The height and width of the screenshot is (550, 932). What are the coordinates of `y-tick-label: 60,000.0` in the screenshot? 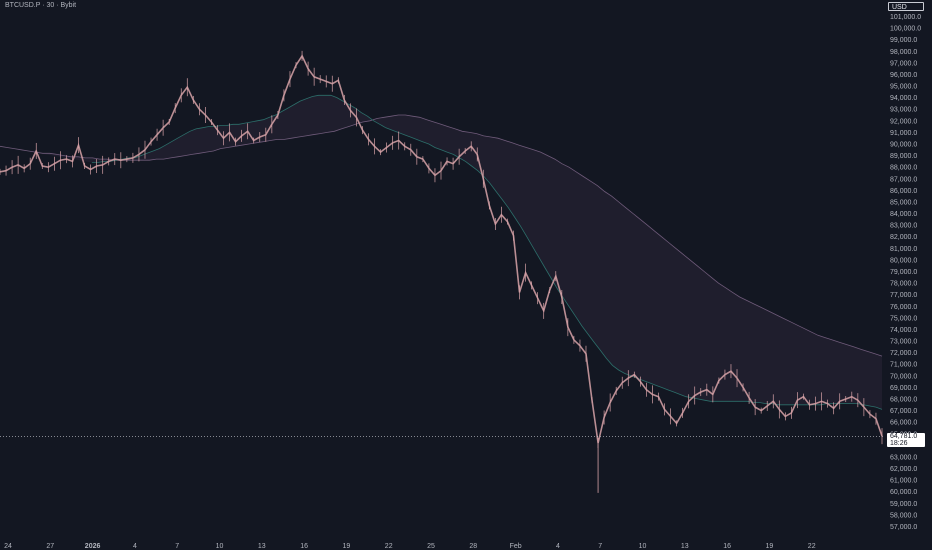 It's located at (903, 492).